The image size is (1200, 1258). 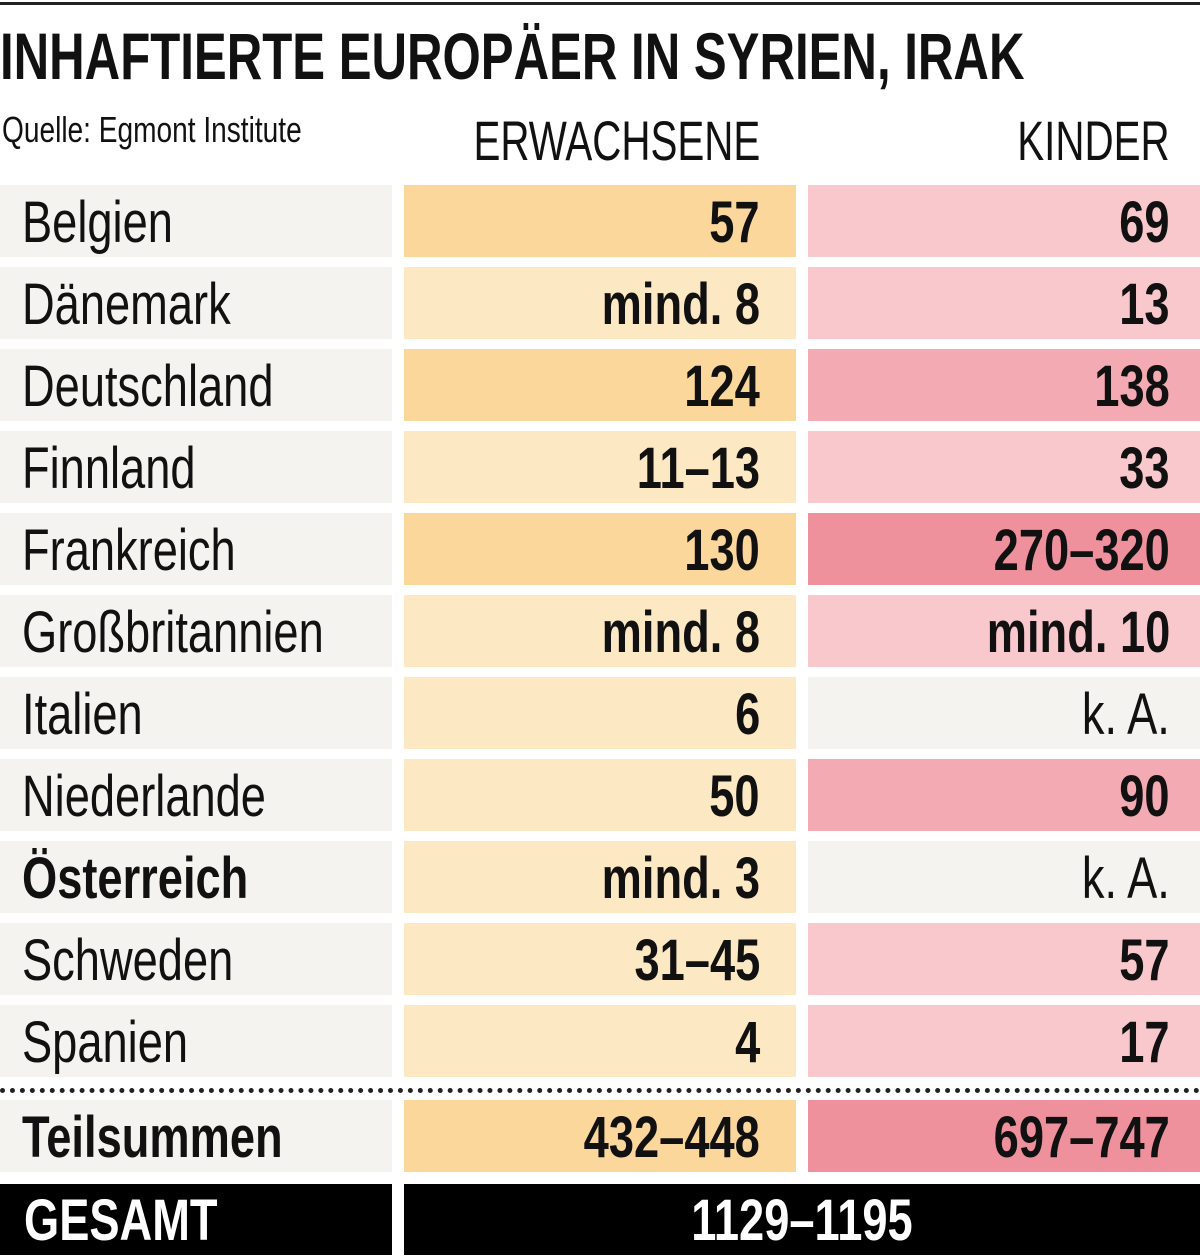 I want to click on table-row: Deutschland 124 138, so click(x=600, y=385).